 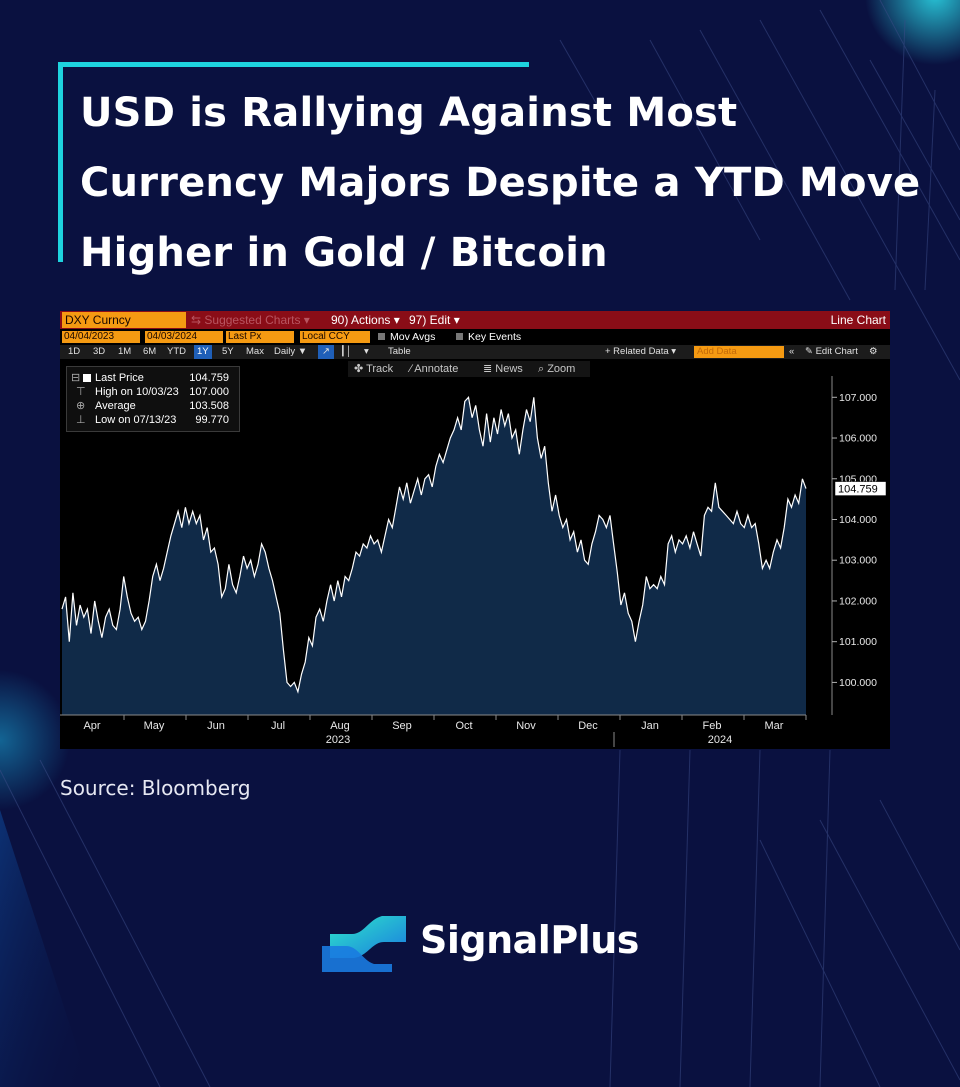 I want to click on x-tick-label: Dec, so click(x=588, y=726).